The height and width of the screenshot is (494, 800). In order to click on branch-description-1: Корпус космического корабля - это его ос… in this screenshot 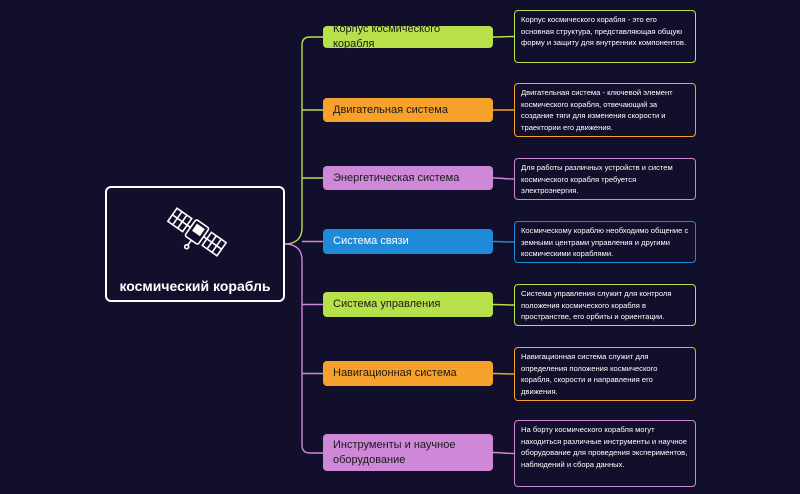, I will do `click(605, 36)`.